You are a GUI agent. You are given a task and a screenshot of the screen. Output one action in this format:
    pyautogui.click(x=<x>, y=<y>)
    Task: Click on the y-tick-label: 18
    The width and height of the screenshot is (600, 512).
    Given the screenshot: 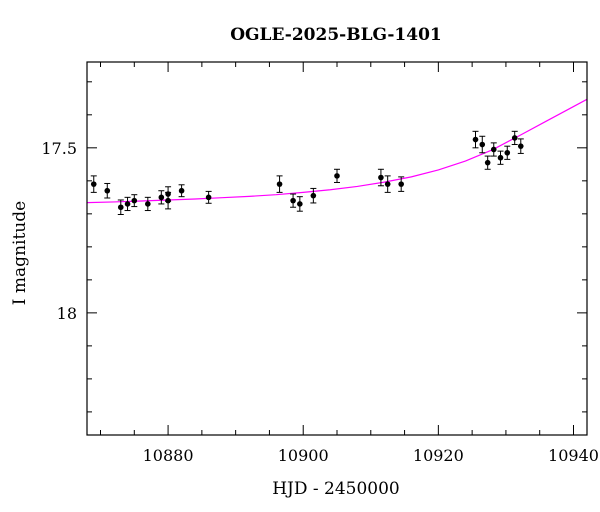 What is the action you would take?
    pyautogui.click(x=67, y=313)
    